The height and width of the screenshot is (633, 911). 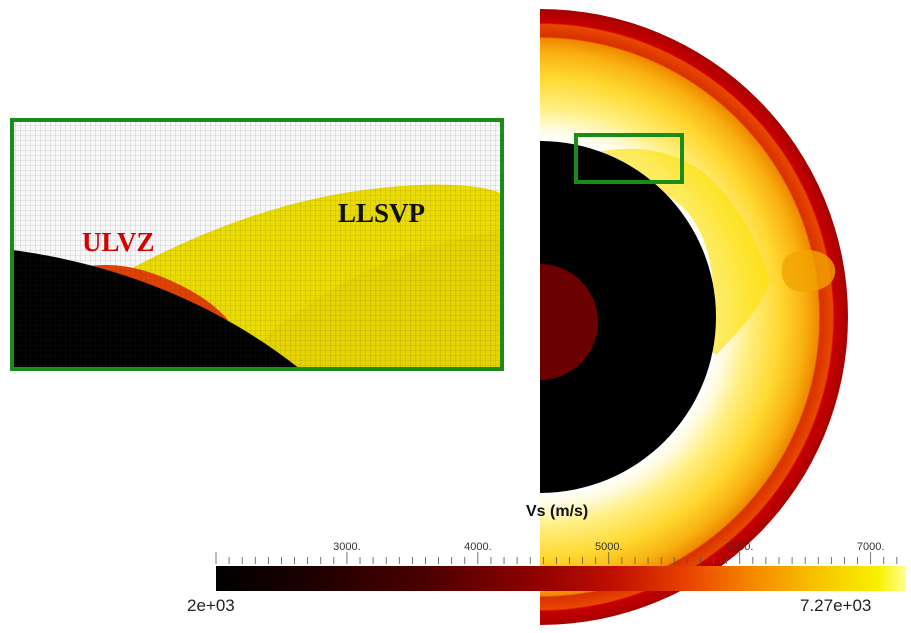 What do you see at coordinates (347, 547) in the screenshot?
I see `colorbar-tick-label: 3000.` at bounding box center [347, 547].